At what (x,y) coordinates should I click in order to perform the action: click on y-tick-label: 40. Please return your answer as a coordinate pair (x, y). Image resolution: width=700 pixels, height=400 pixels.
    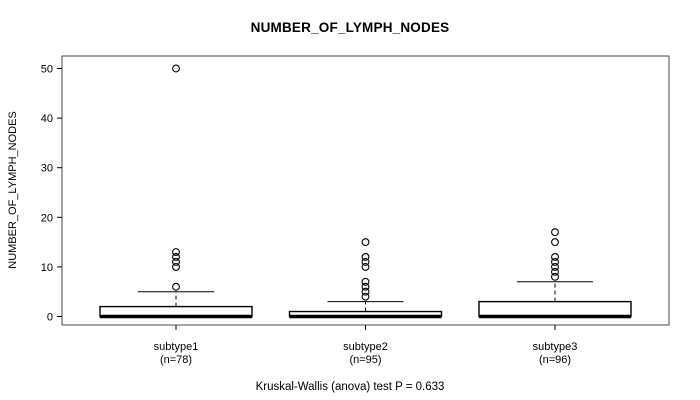
    Looking at the image, I should click on (47, 119).